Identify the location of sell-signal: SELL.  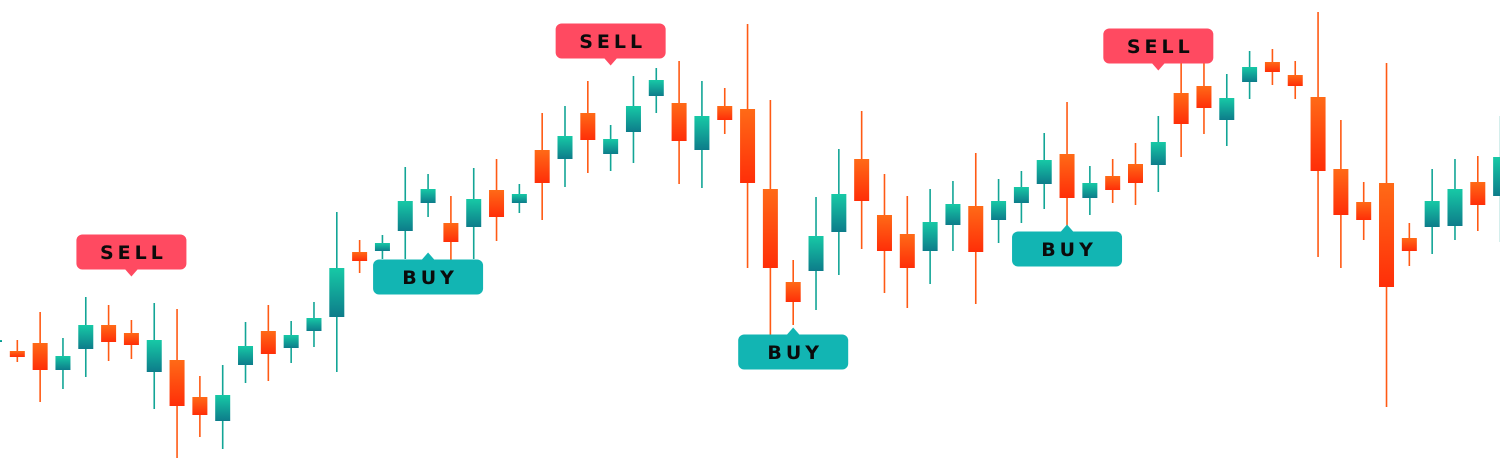
(610, 44).